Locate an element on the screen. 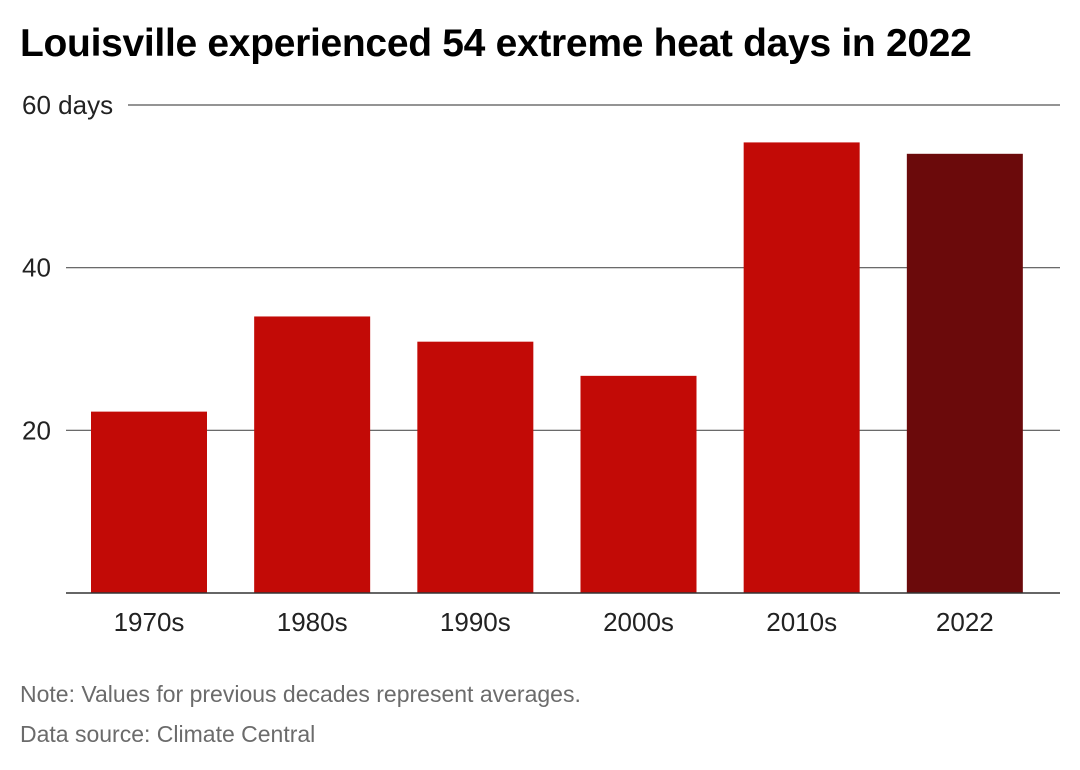 This screenshot has height=770, width=1080. x-tick-label: 1980s is located at coordinates (312, 622).